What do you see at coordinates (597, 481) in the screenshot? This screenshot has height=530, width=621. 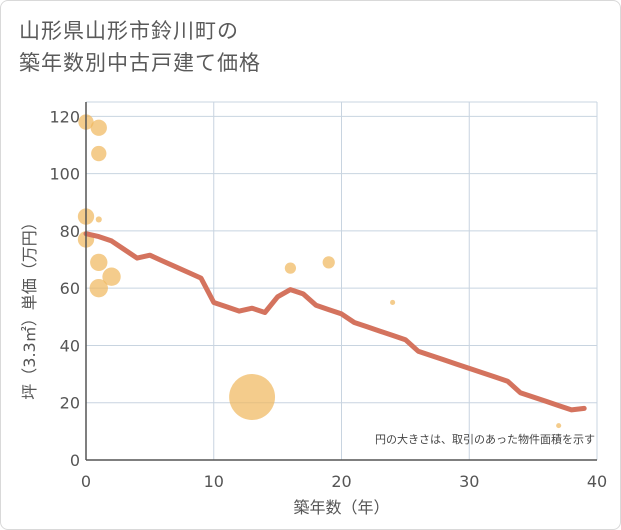 I see `x-tick-label: 40` at bounding box center [597, 481].